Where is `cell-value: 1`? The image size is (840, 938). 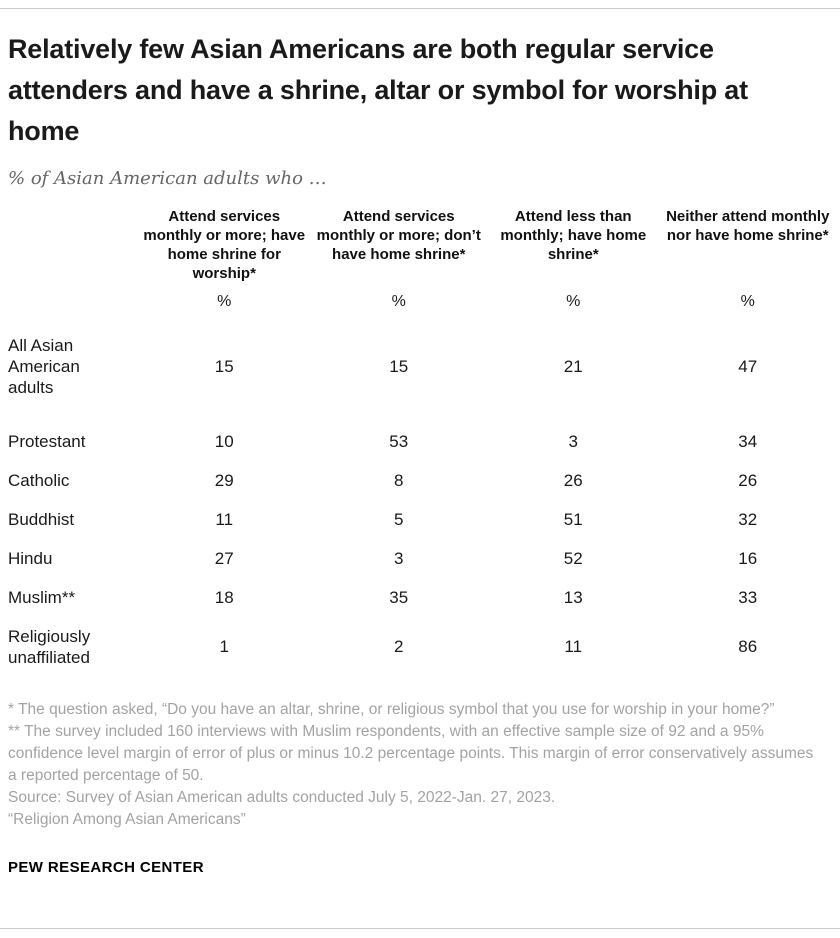 cell-value: 1 is located at coordinates (224, 646).